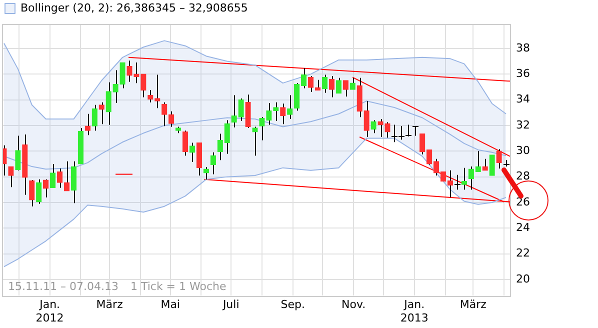 The width and height of the screenshot is (598, 328). Describe the element at coordinates (63, 286) in the screenshot. I see `annotation: 15.11.11 – 07.04.13` at that location.